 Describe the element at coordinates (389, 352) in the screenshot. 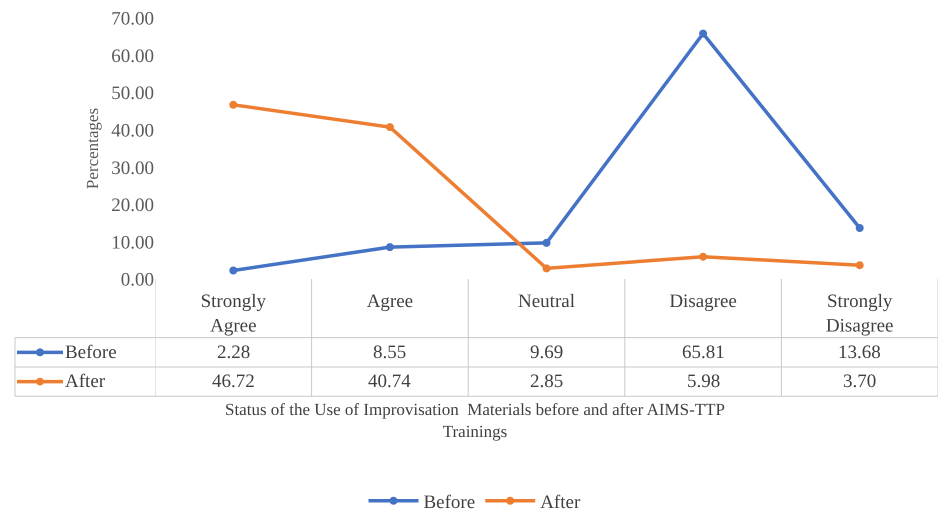

I see `text: 8.55` at that location.